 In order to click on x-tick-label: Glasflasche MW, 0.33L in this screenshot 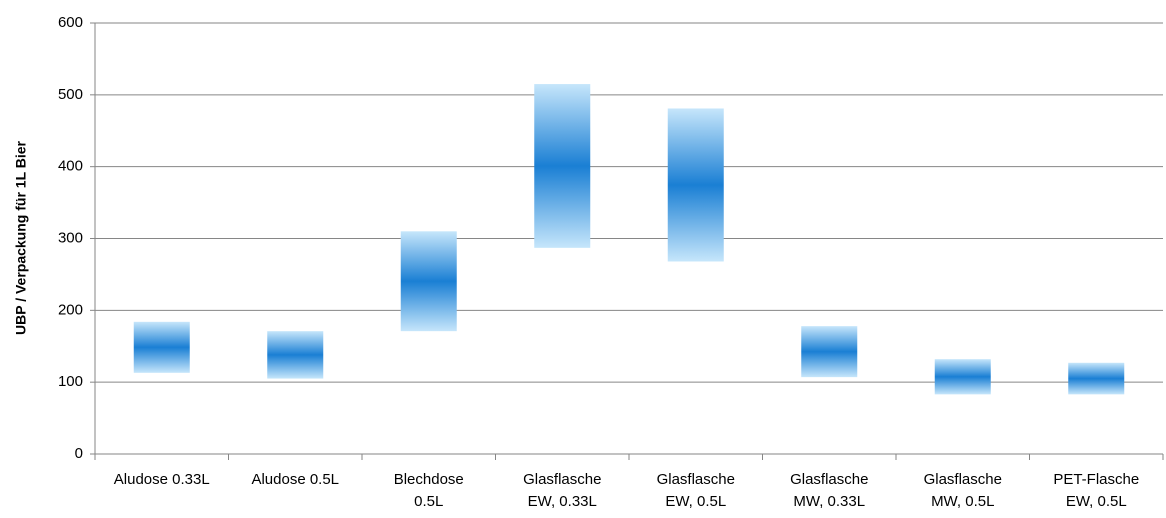, I will do `click(829, 490)`.